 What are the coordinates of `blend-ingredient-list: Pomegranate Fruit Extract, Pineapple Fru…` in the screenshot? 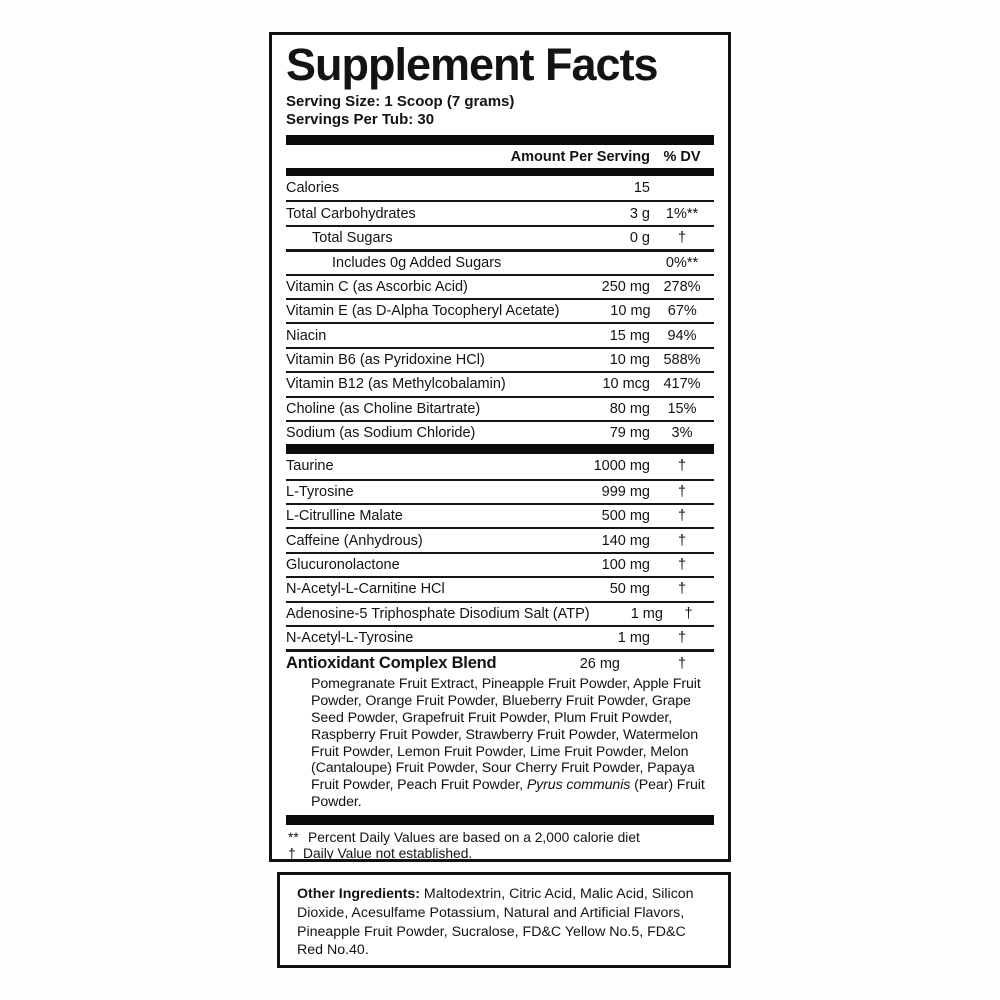 It's located at (508, 743).